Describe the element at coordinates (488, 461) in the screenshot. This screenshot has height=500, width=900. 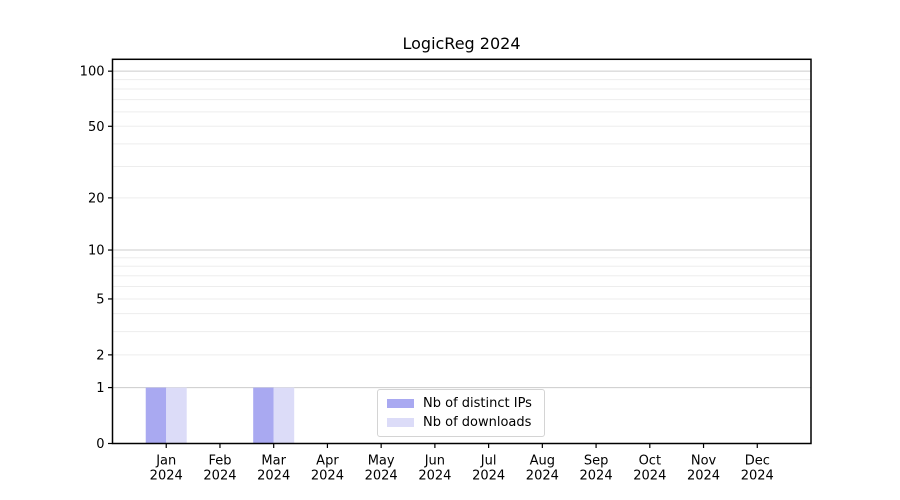
I see `x-tick-label-month: Jul` at that location.